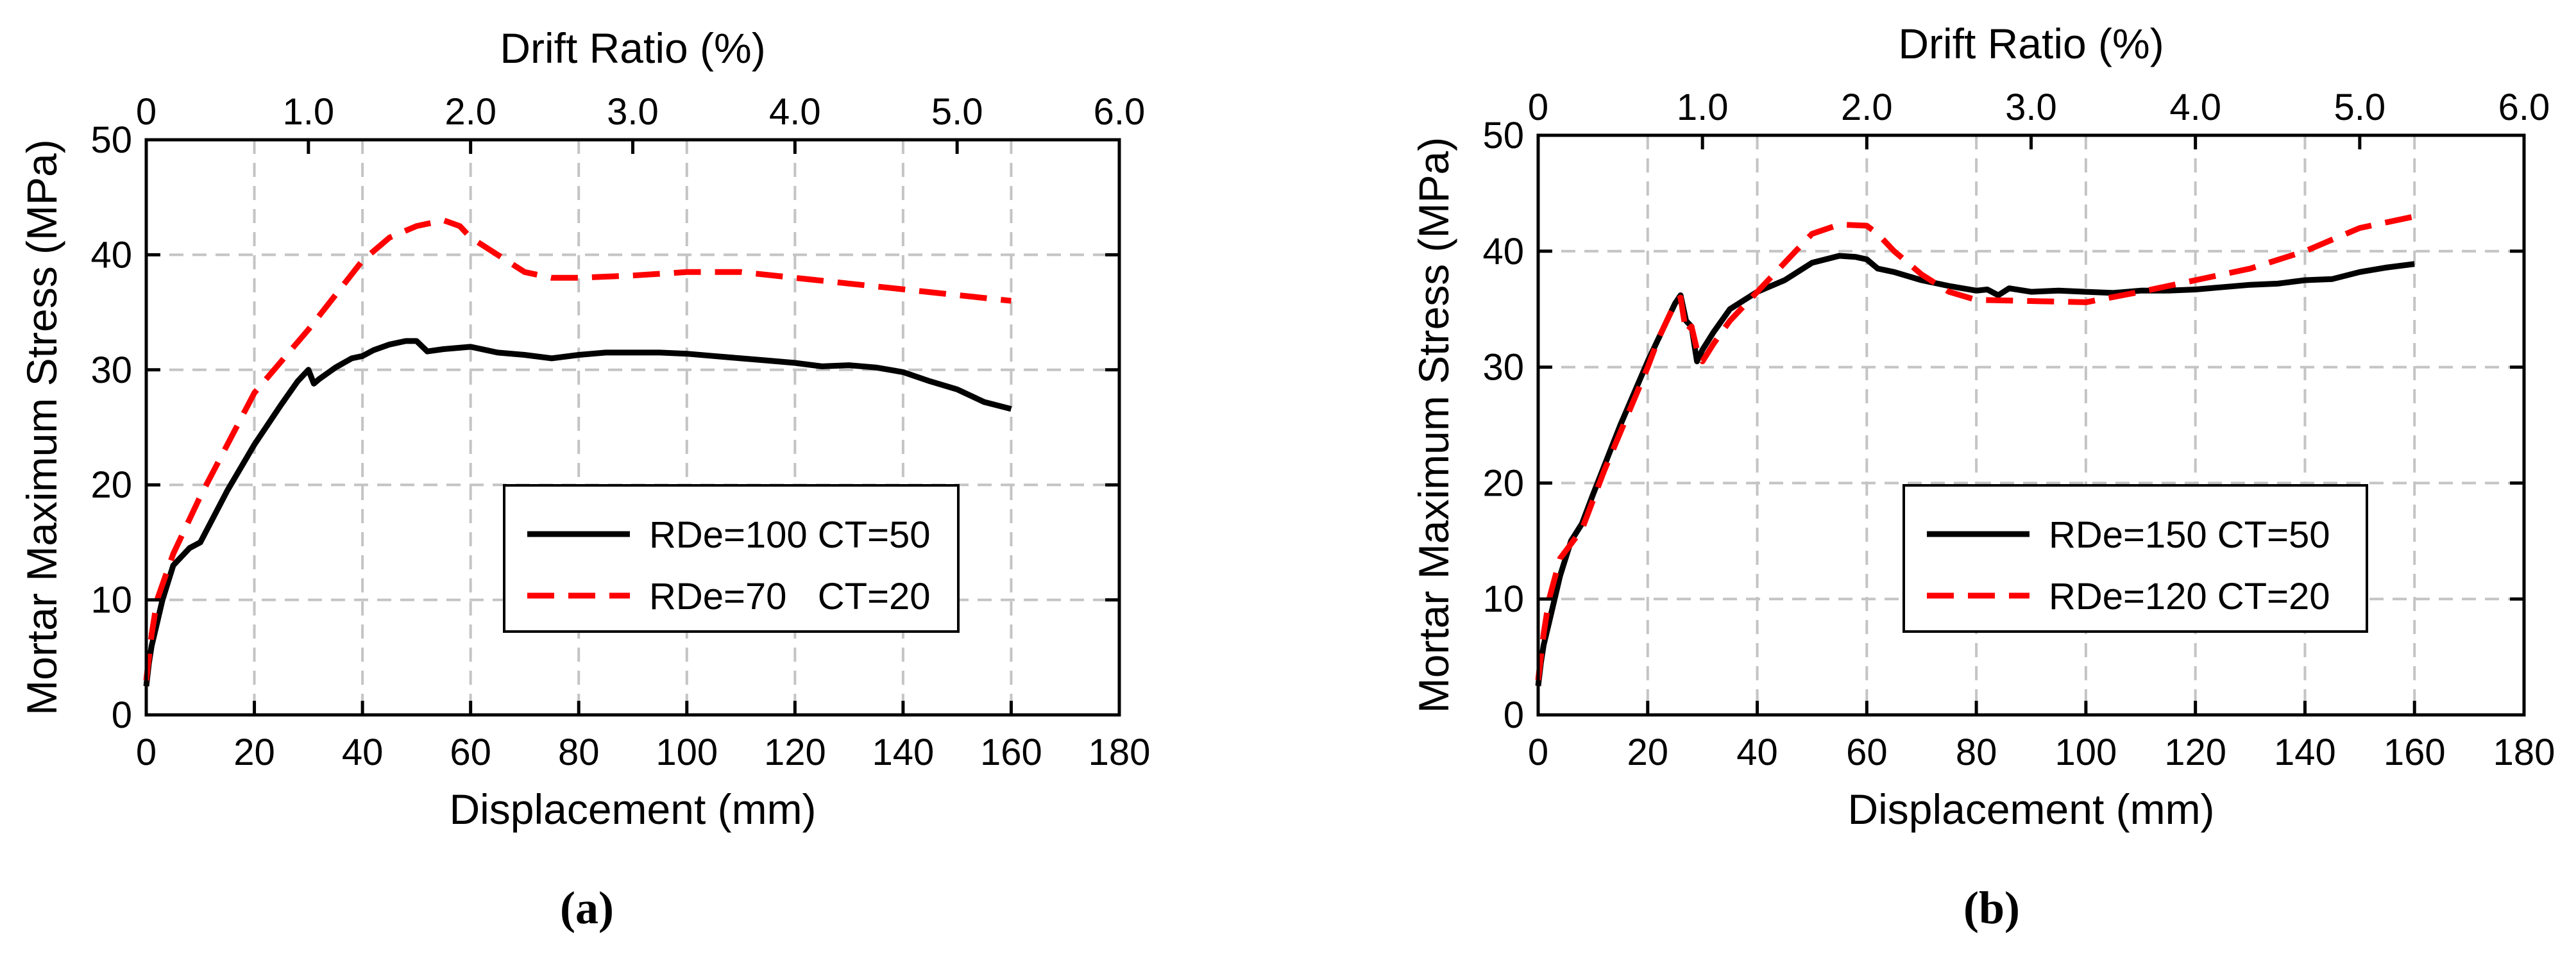 The height and width of the screenshot is (972, 2576). I want to click on panel-label: (a), so click(587, 908).